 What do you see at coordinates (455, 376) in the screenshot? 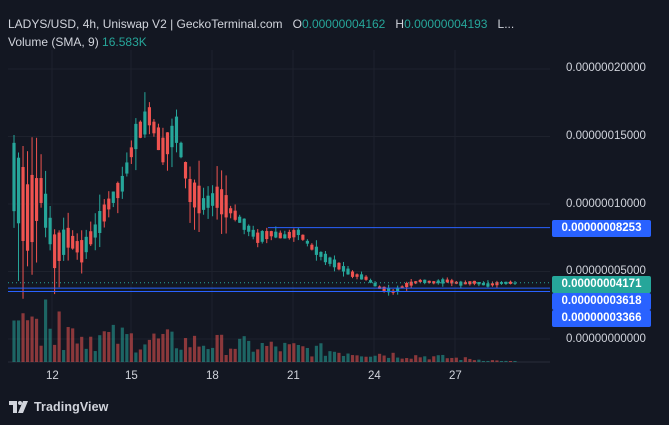
I see `time-tick: 27` at bounding box center [455, 376].